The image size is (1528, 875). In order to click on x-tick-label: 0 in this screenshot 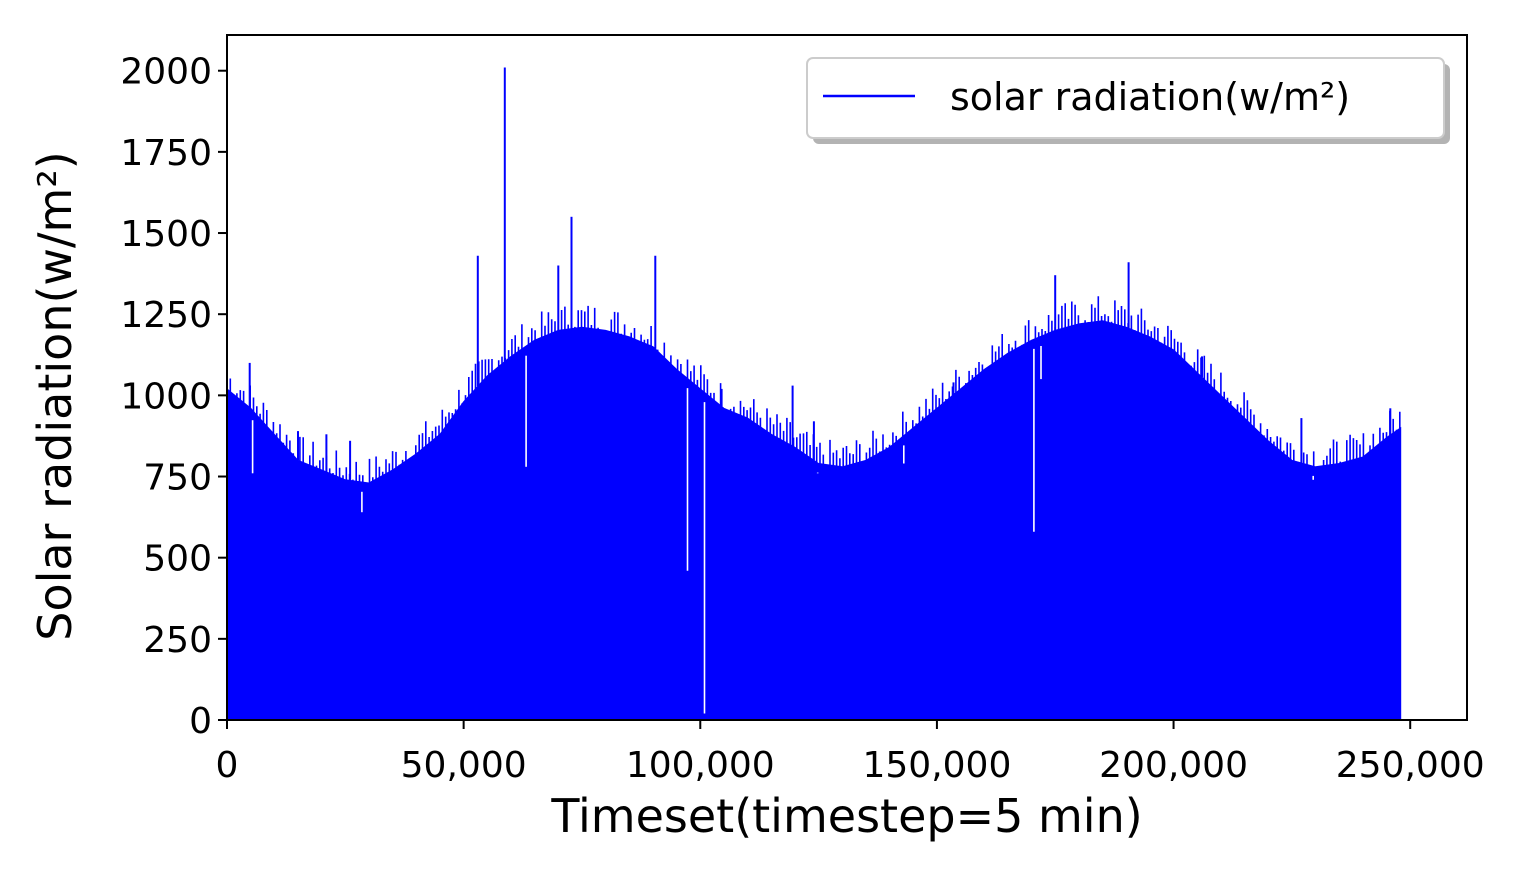, I will do `click(227, 765)`.